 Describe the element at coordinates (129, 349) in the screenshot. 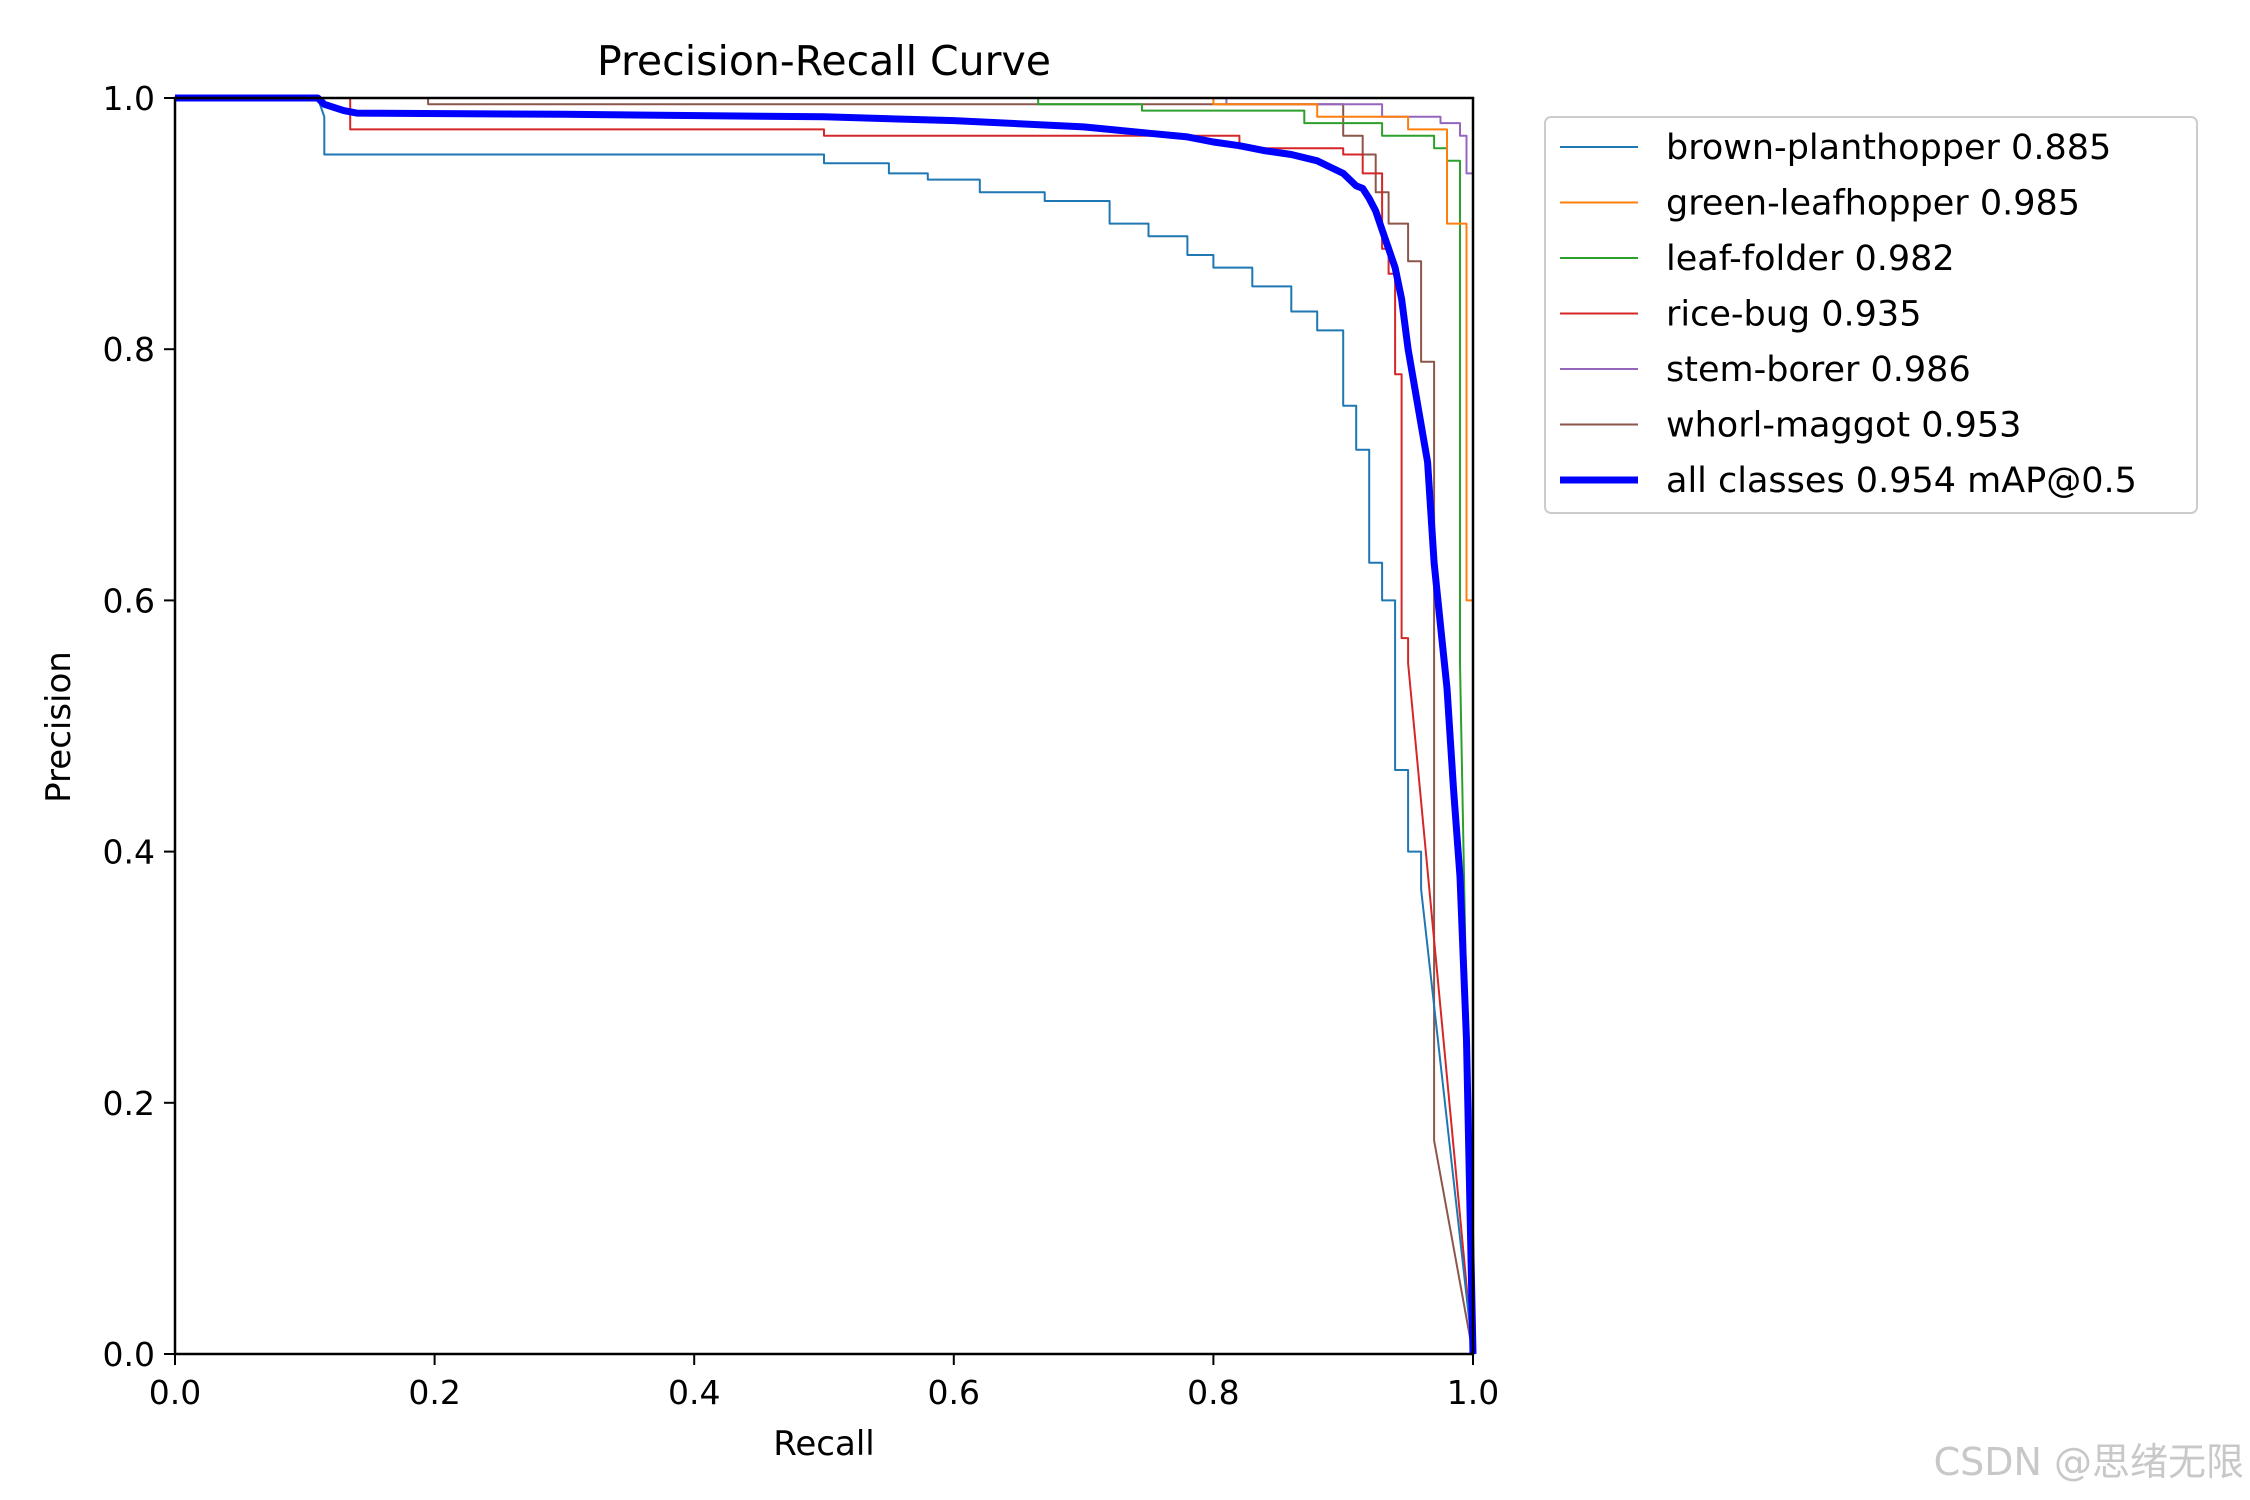

I see `y-tick-label: 0.8` at that location.